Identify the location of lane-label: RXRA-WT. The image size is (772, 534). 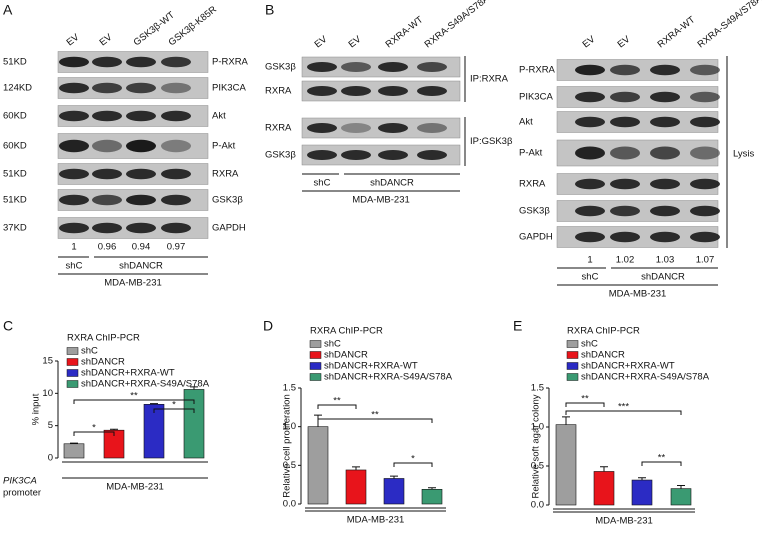
(405, 32).